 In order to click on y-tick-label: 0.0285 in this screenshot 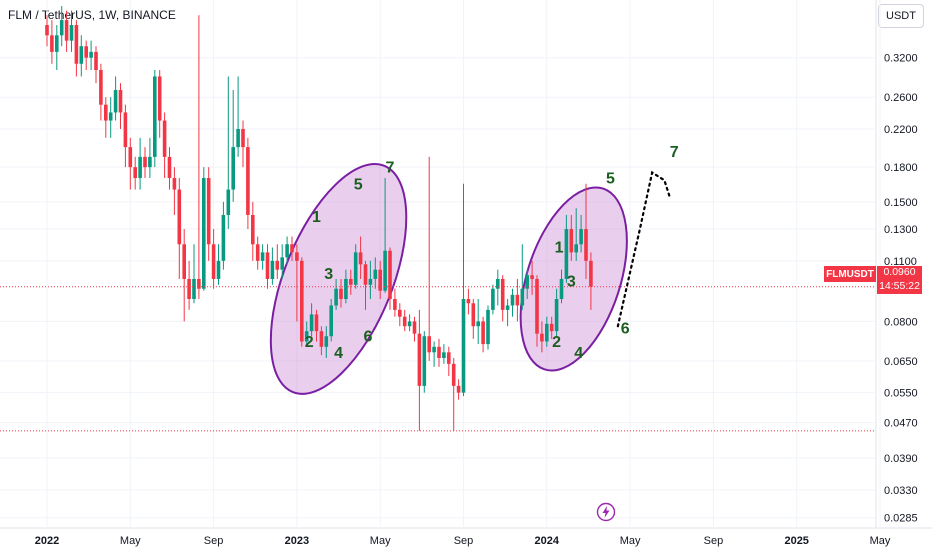, I will do `click(901, 519)`.